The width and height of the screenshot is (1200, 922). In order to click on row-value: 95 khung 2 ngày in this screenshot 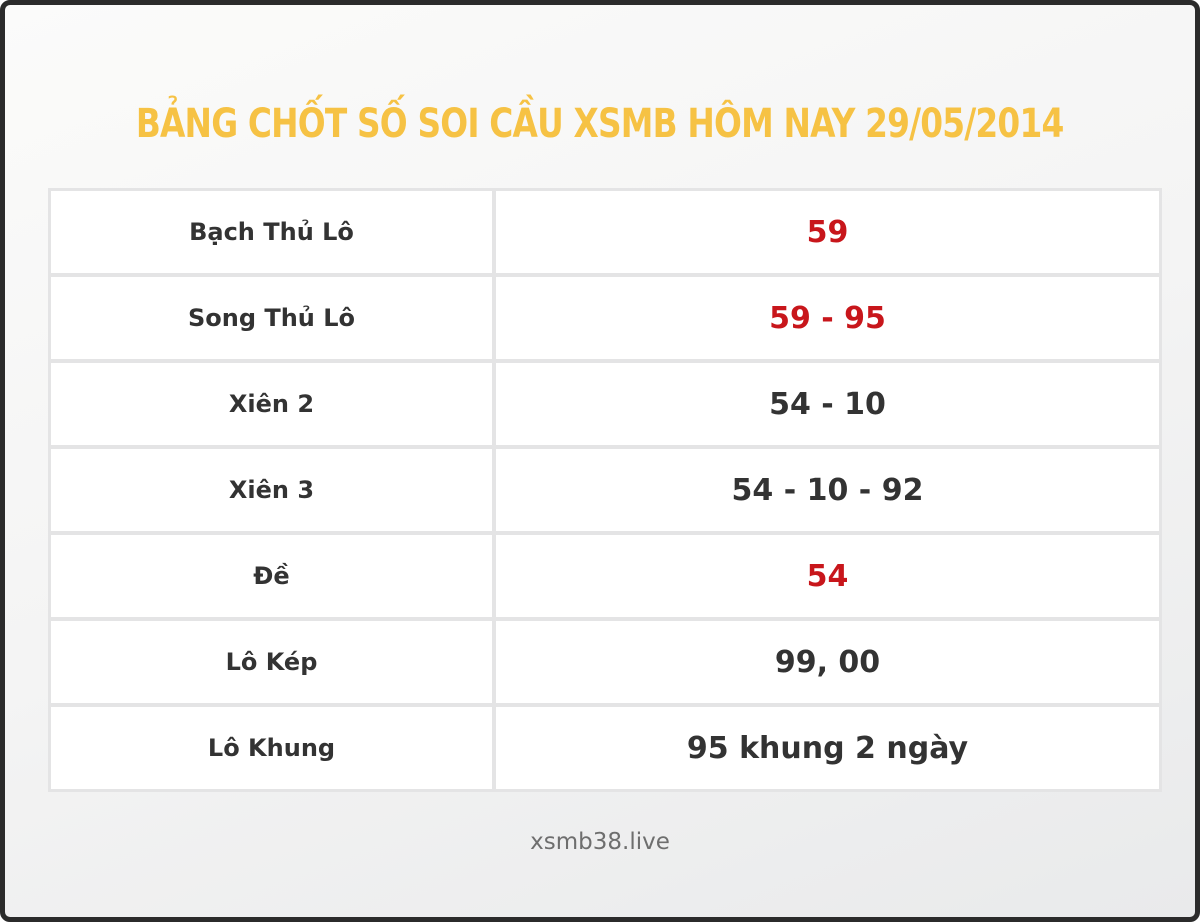, I will do `click(827, 748)`.